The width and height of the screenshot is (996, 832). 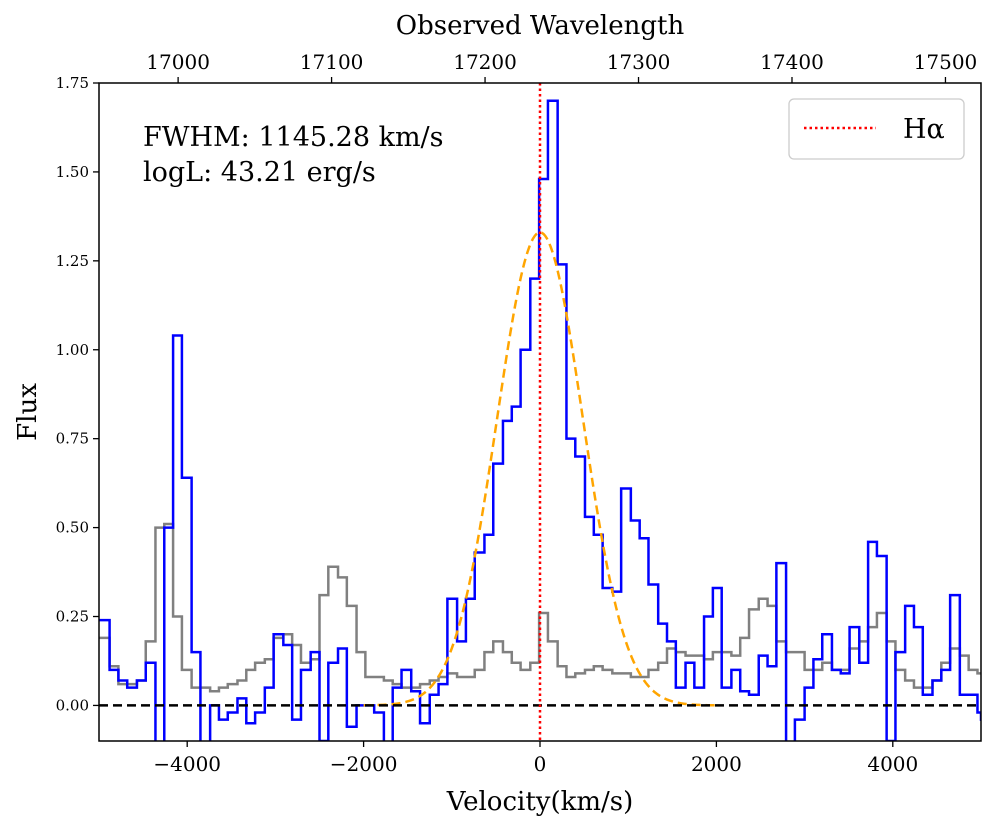 I want to click on top-tick-label: 17400, so click(x=792, y=62).